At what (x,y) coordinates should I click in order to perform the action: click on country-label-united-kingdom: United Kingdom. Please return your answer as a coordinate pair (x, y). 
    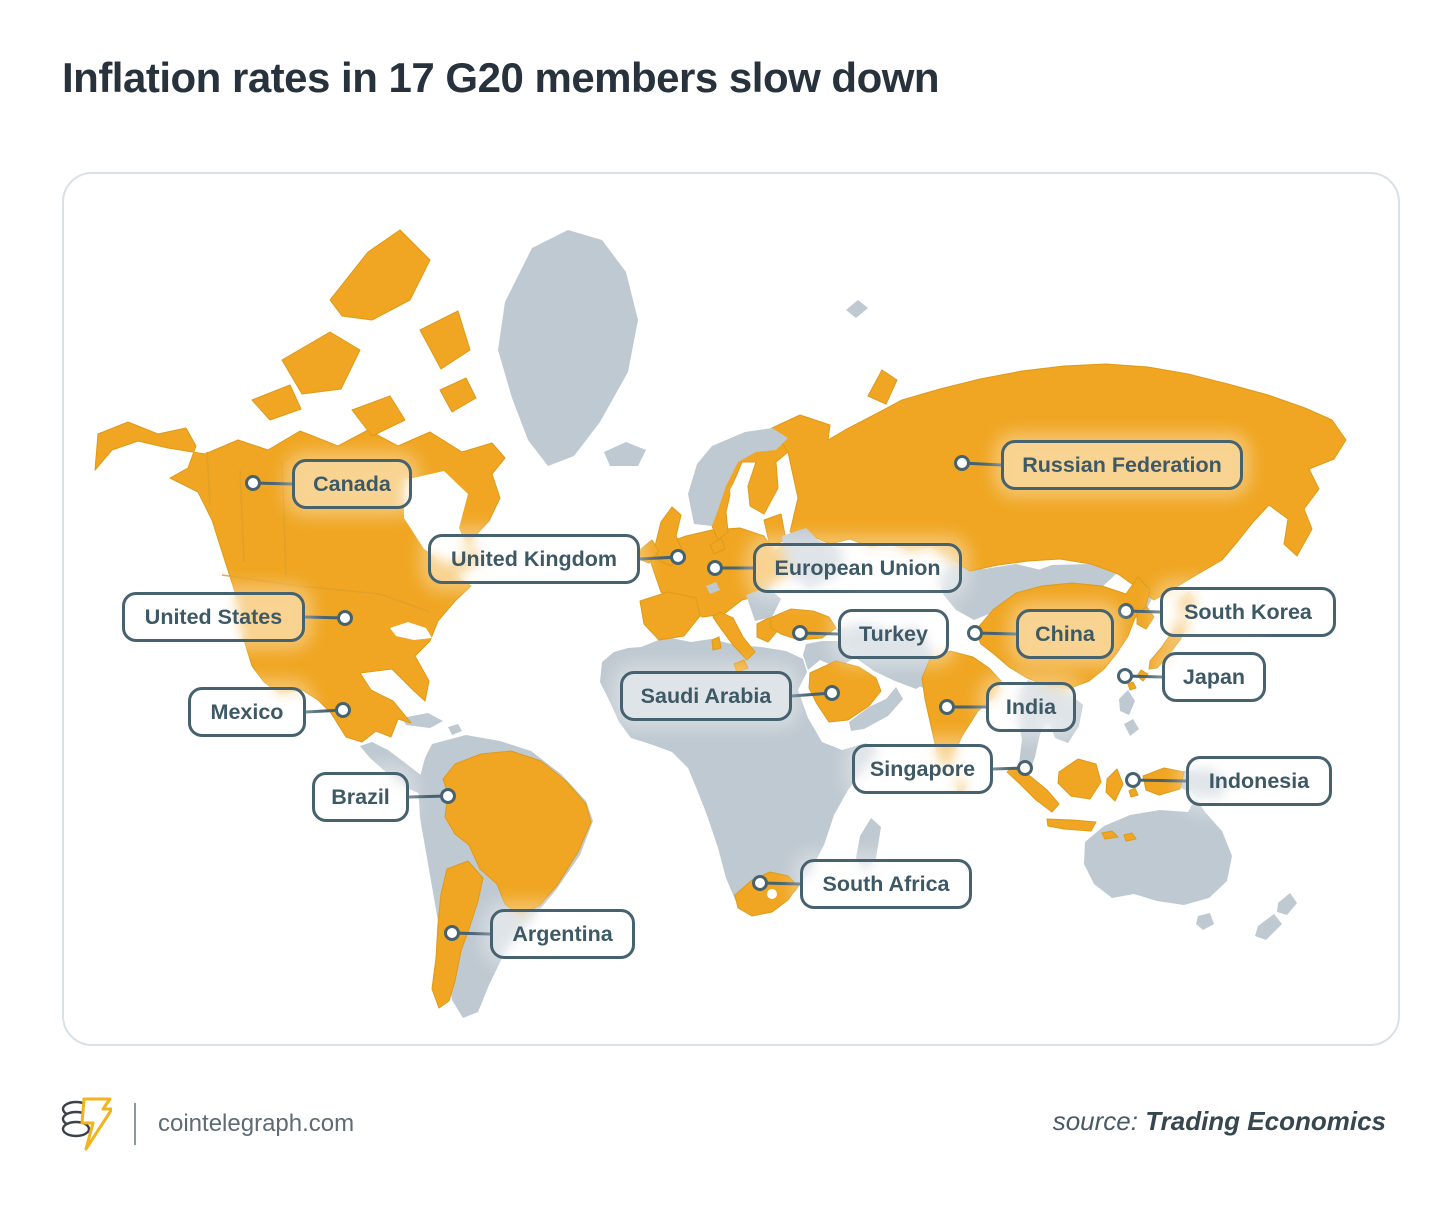
    Looking at the image, I should click on (534, 559).